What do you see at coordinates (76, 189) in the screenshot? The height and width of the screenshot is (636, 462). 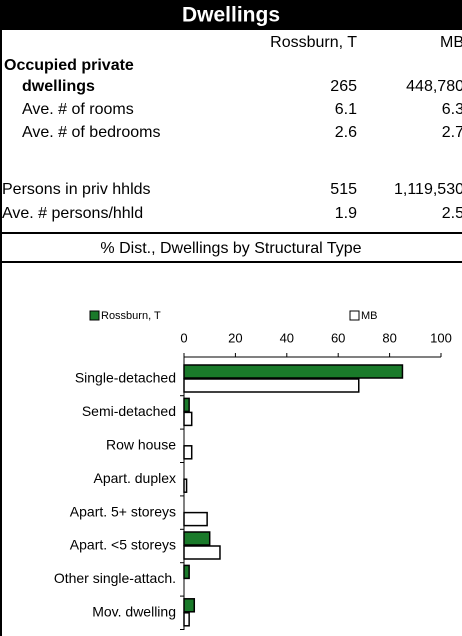 I see `row-label: Persons in priv hhlds` at bounding box center [76, 189].